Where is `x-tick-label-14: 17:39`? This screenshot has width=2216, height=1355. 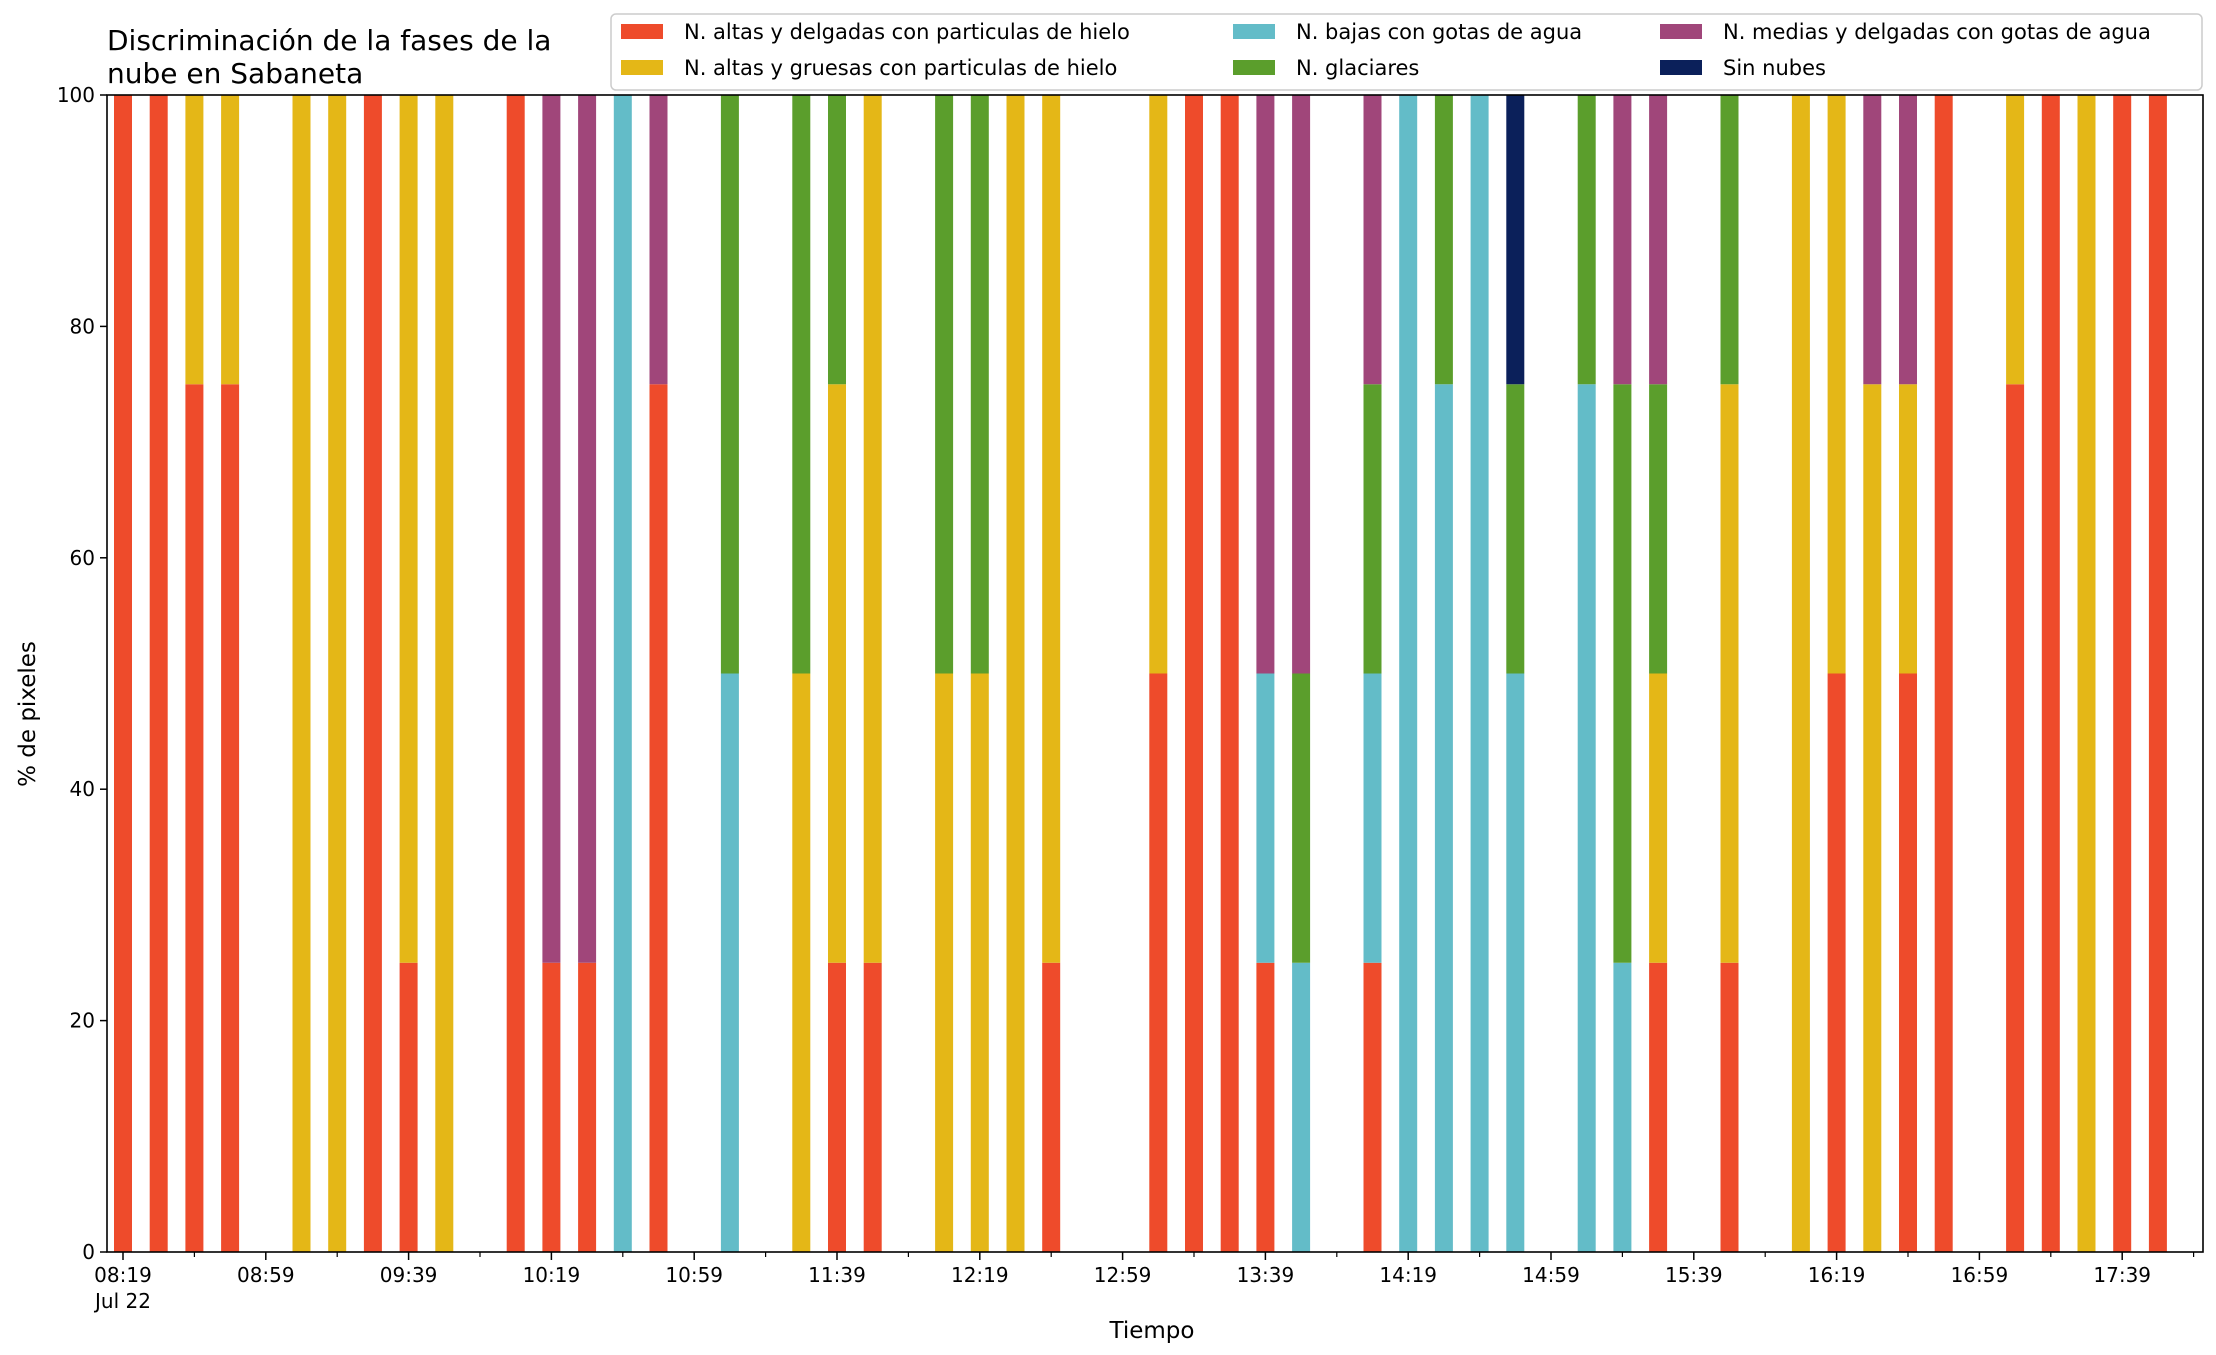 x-tick-label-14: 17:39 is located at coordinates (2122, 1275).